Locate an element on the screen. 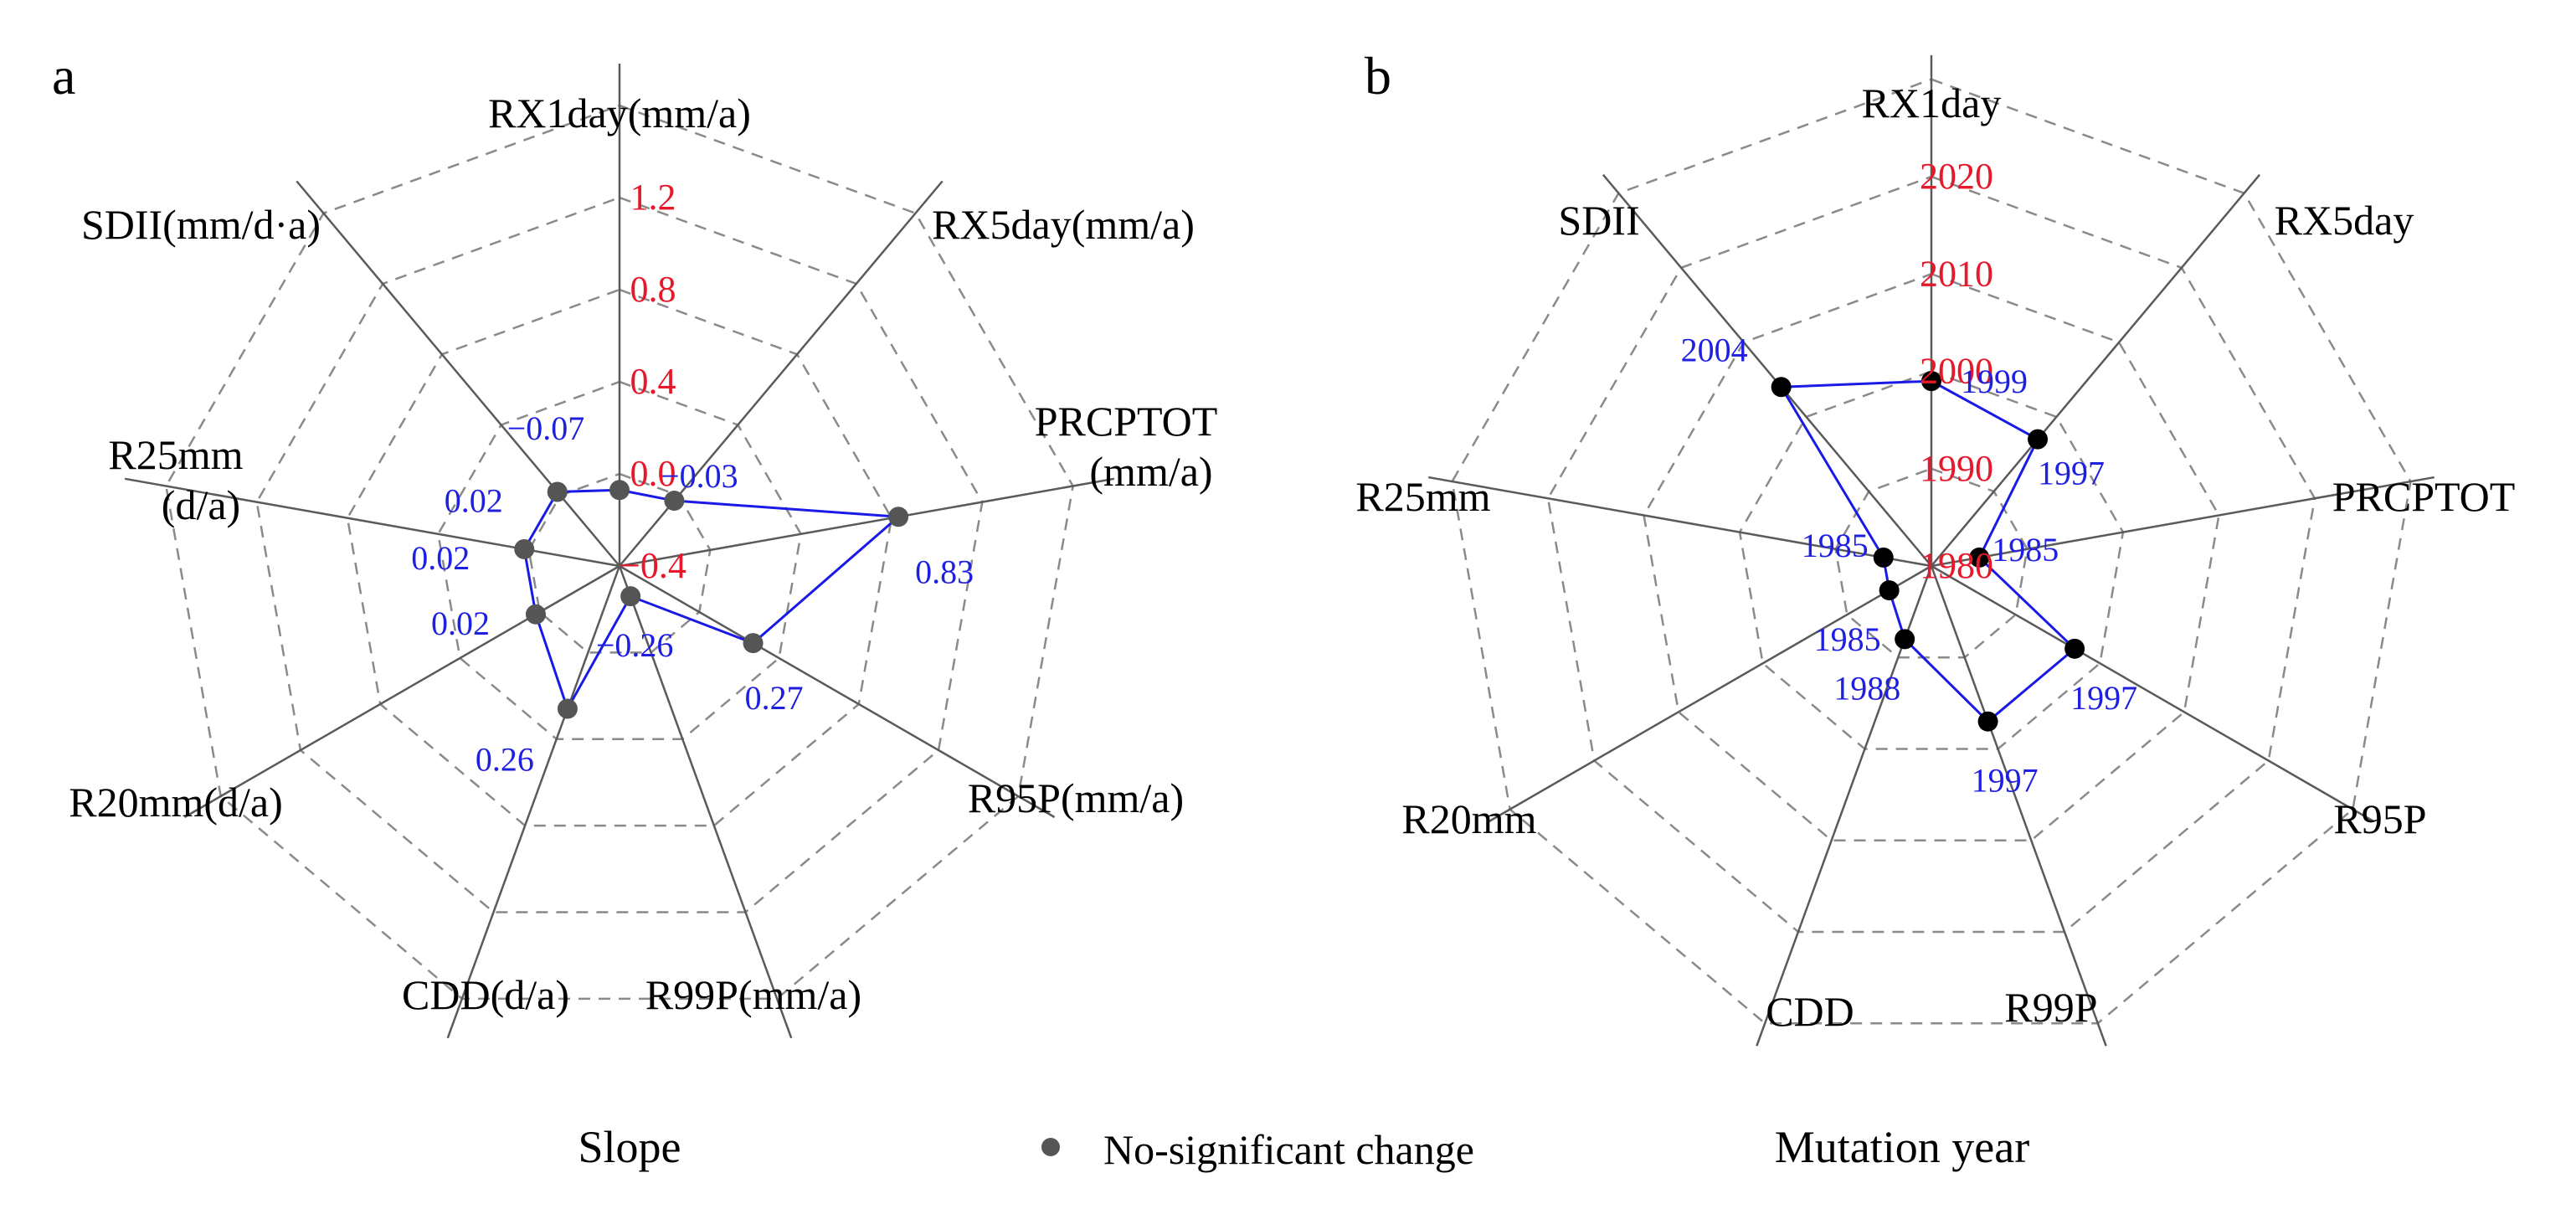  tick-label: −0.4 is located at coordinates (653, 565).